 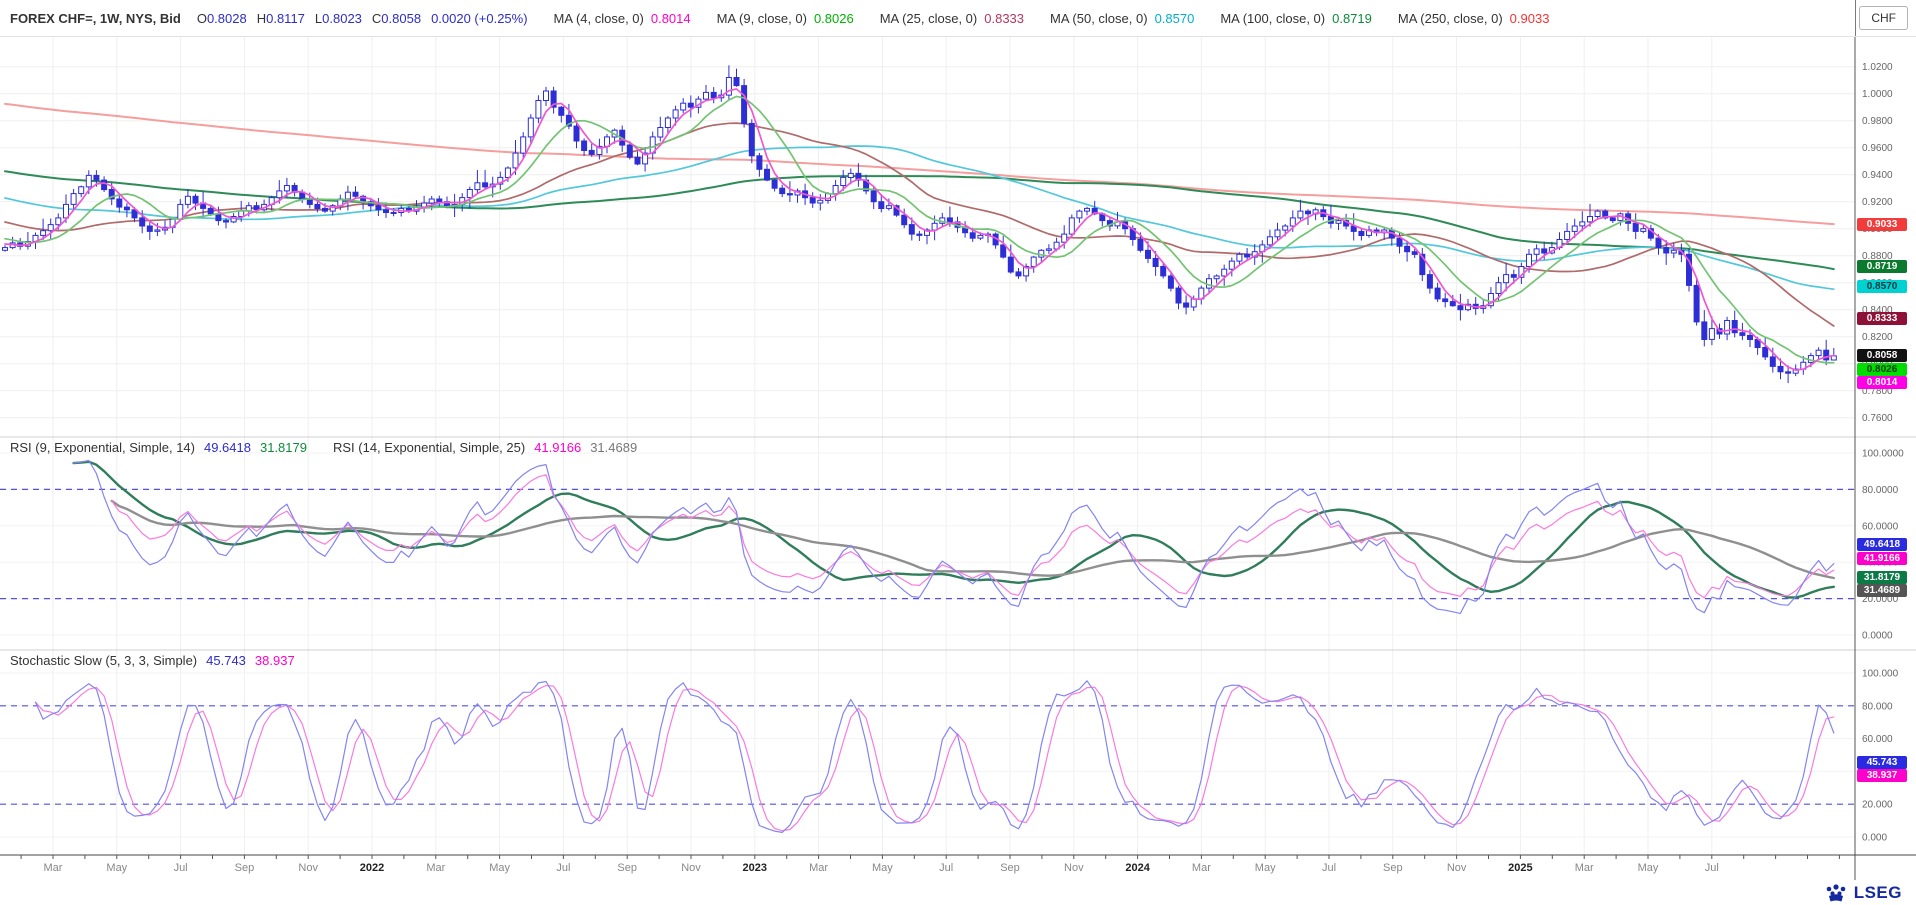 What do you see at coordinates (102, 447) in the screenshot?
I see `legend-text: RSI (9, Exponential, Simple, 14)` at bounding box center [102, 447].